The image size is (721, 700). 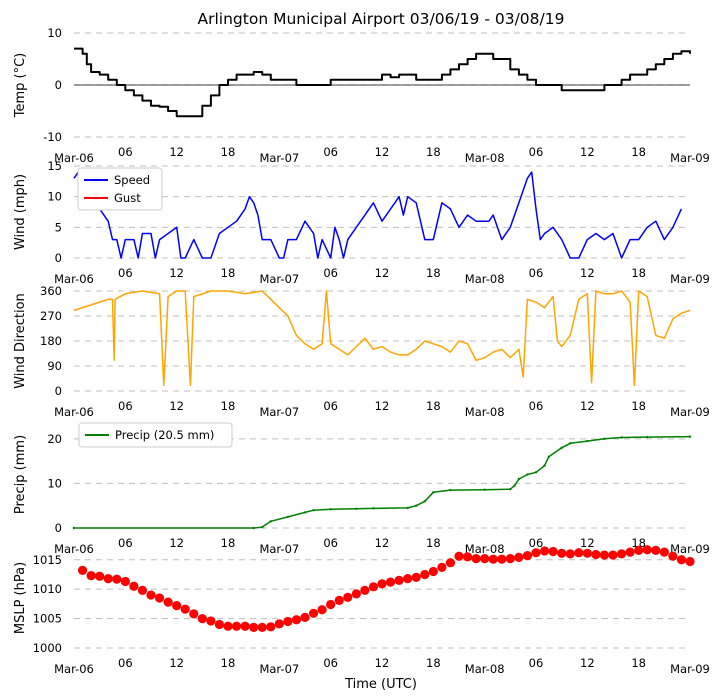 What do you see at coordinates (690, 669) in the screenshot?
I see `mslp-x-tick-label: Mar-09` at bounding box center [690, 669].